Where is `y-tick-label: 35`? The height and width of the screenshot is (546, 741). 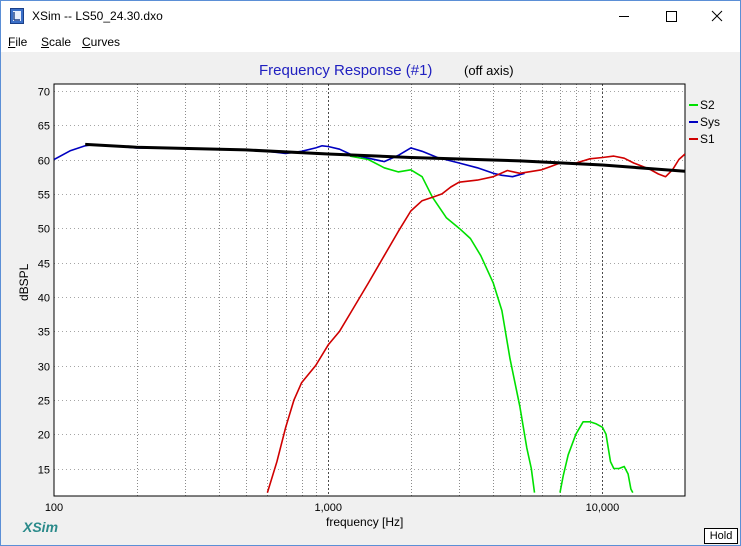
y-tick-label: 35 is located at coordinates (44, 333).